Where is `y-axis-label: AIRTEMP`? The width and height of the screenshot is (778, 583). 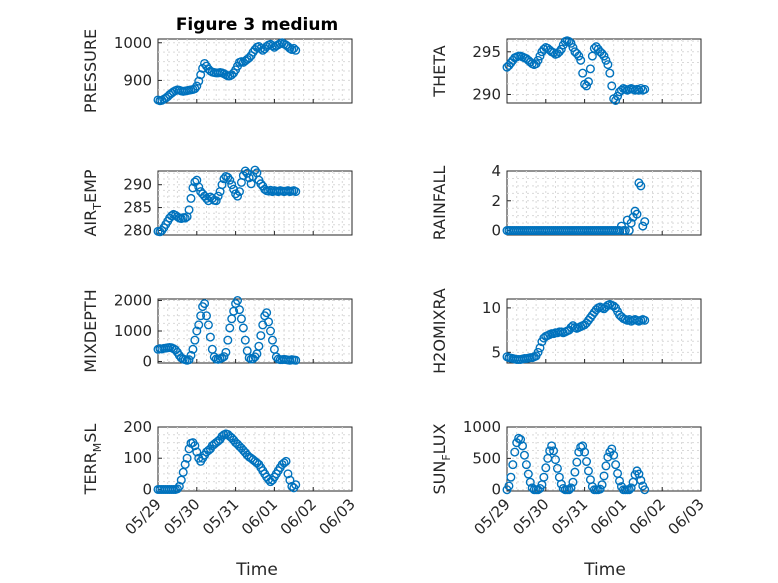
y-axis-label: AIRTEMP is located at coordinates (92, 202).